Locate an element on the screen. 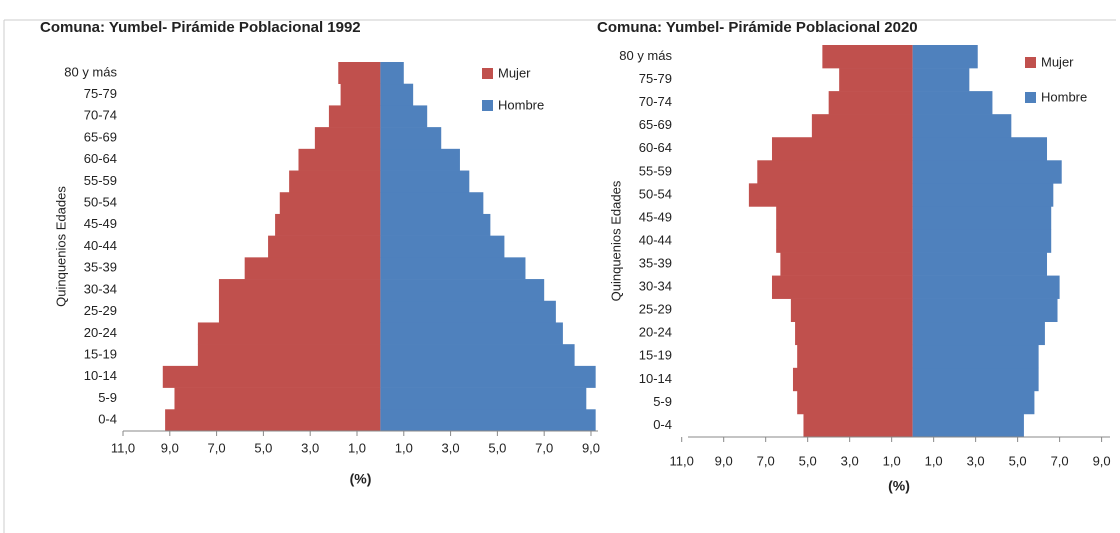  y-tick-label: 10-14 is located at coordinates (655, 378).